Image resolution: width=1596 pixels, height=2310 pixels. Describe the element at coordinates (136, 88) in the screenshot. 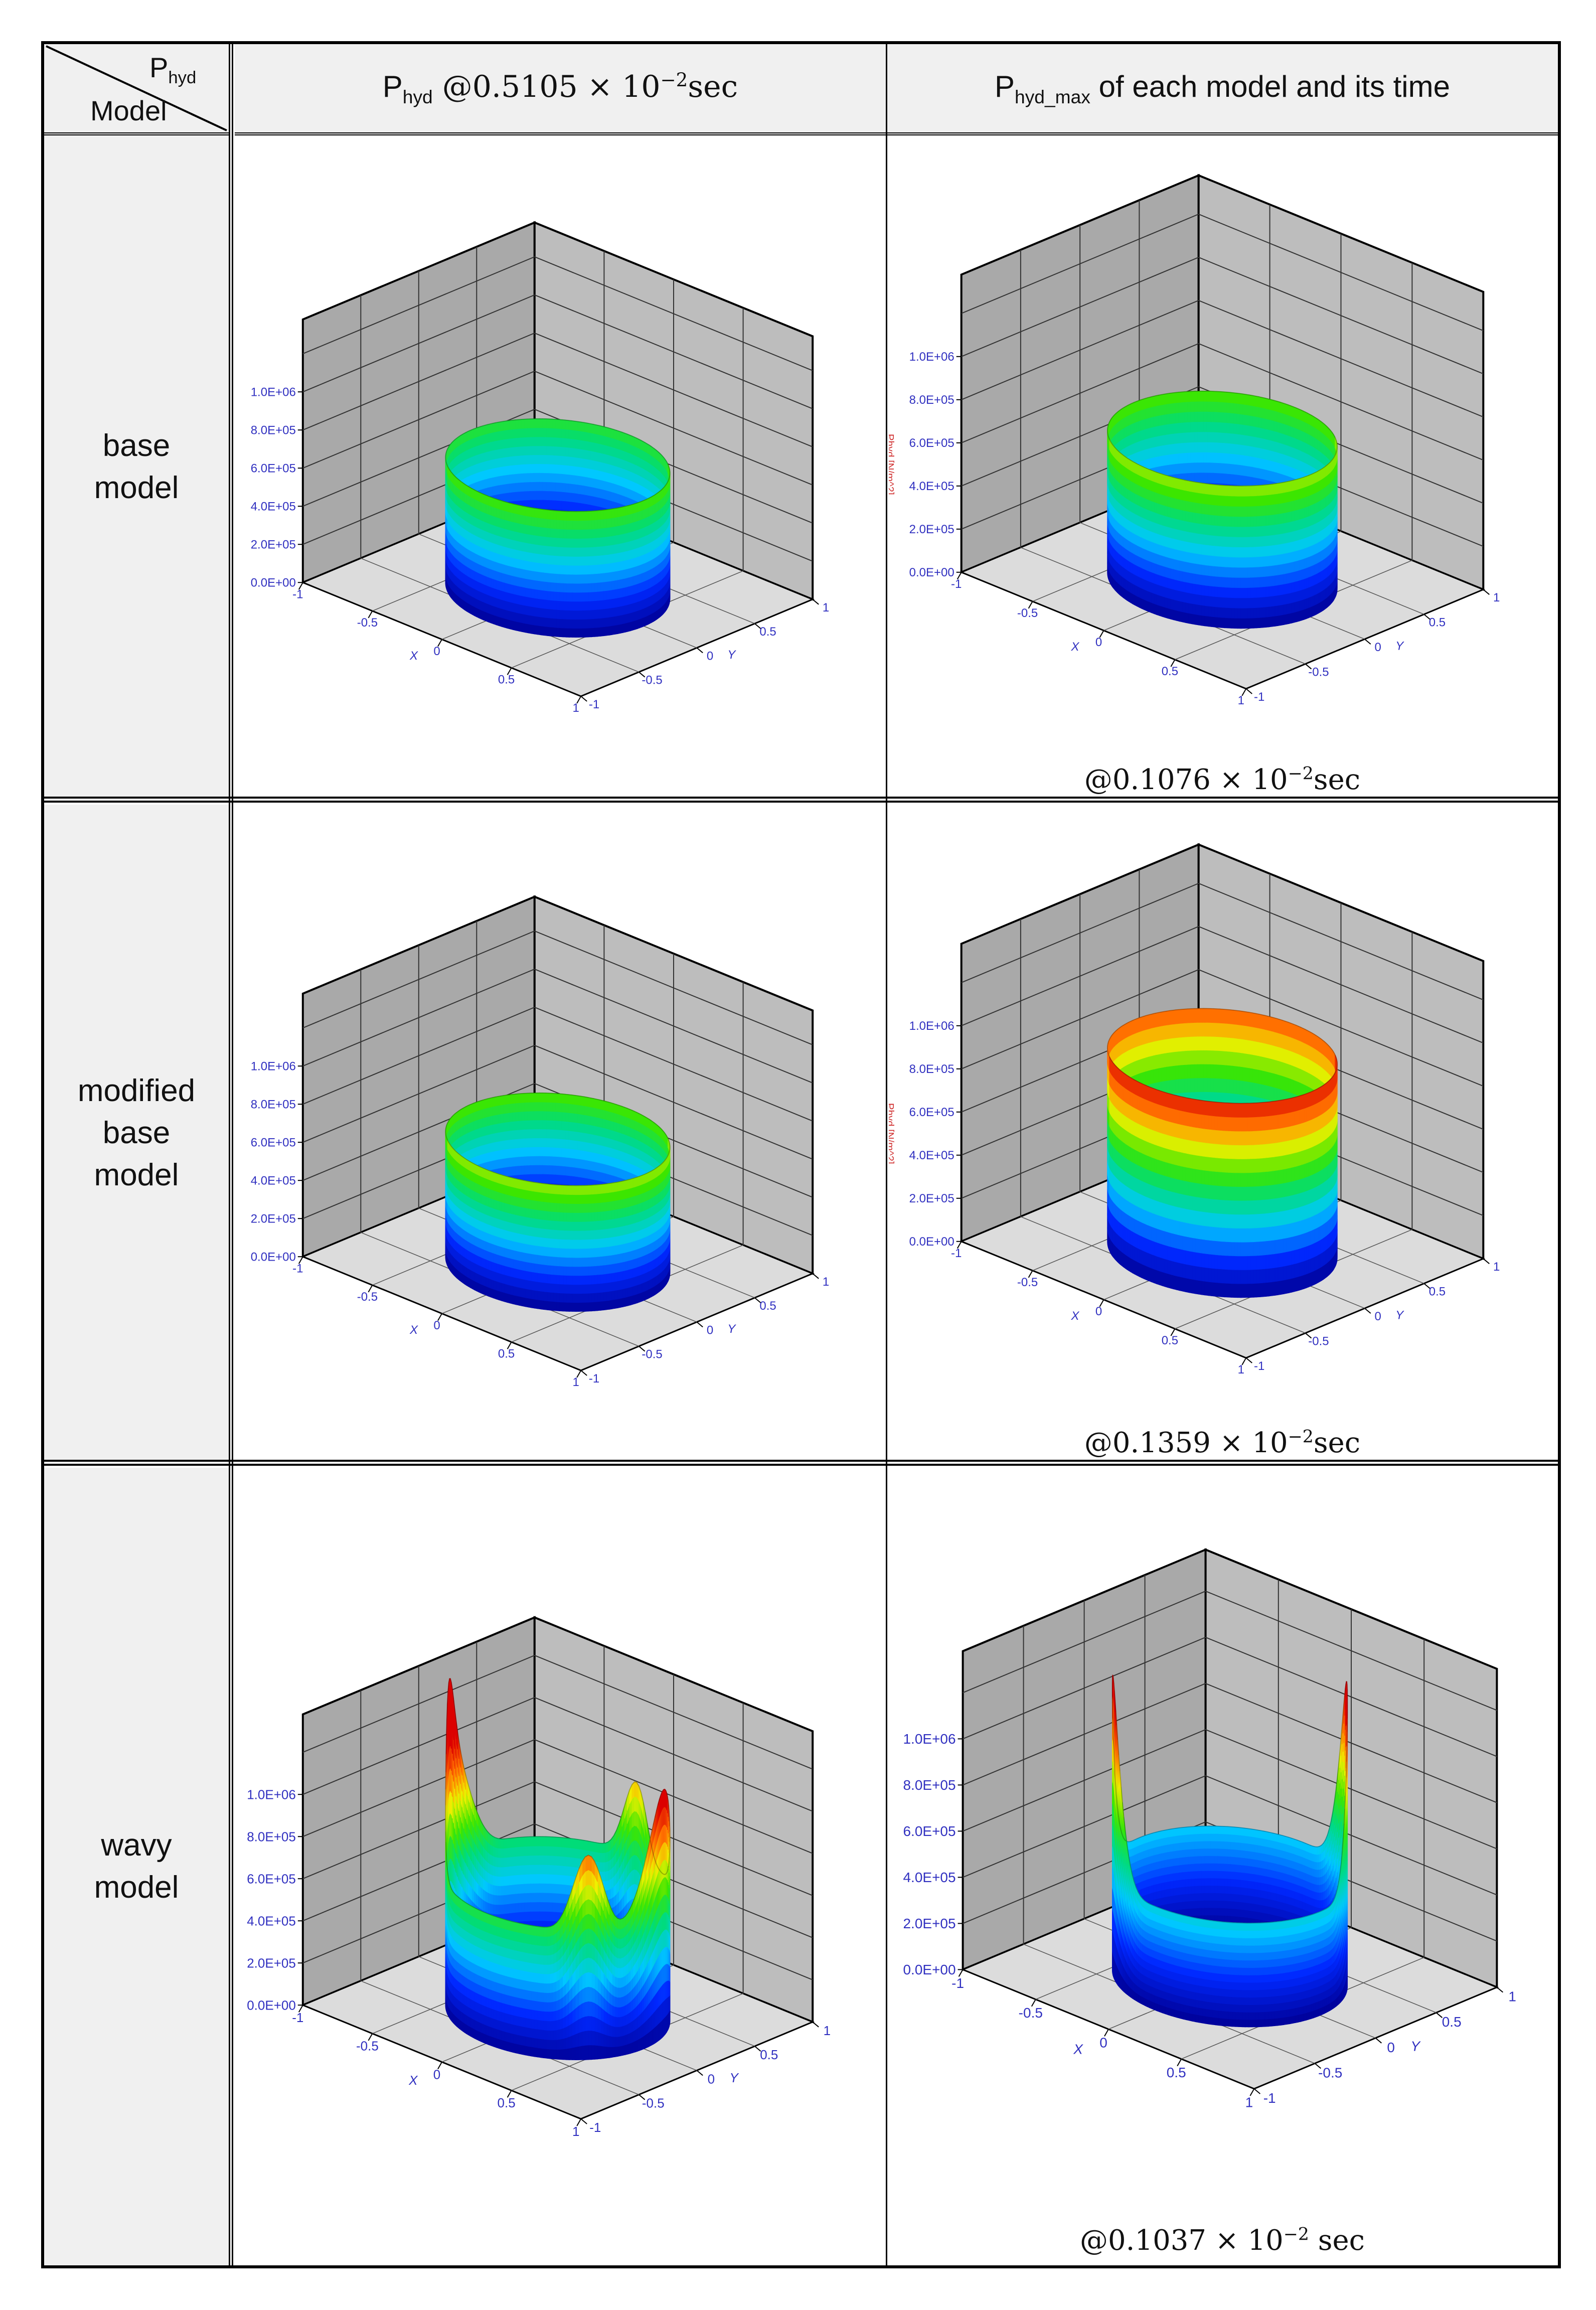

I see `corner-diagonal` at that location.